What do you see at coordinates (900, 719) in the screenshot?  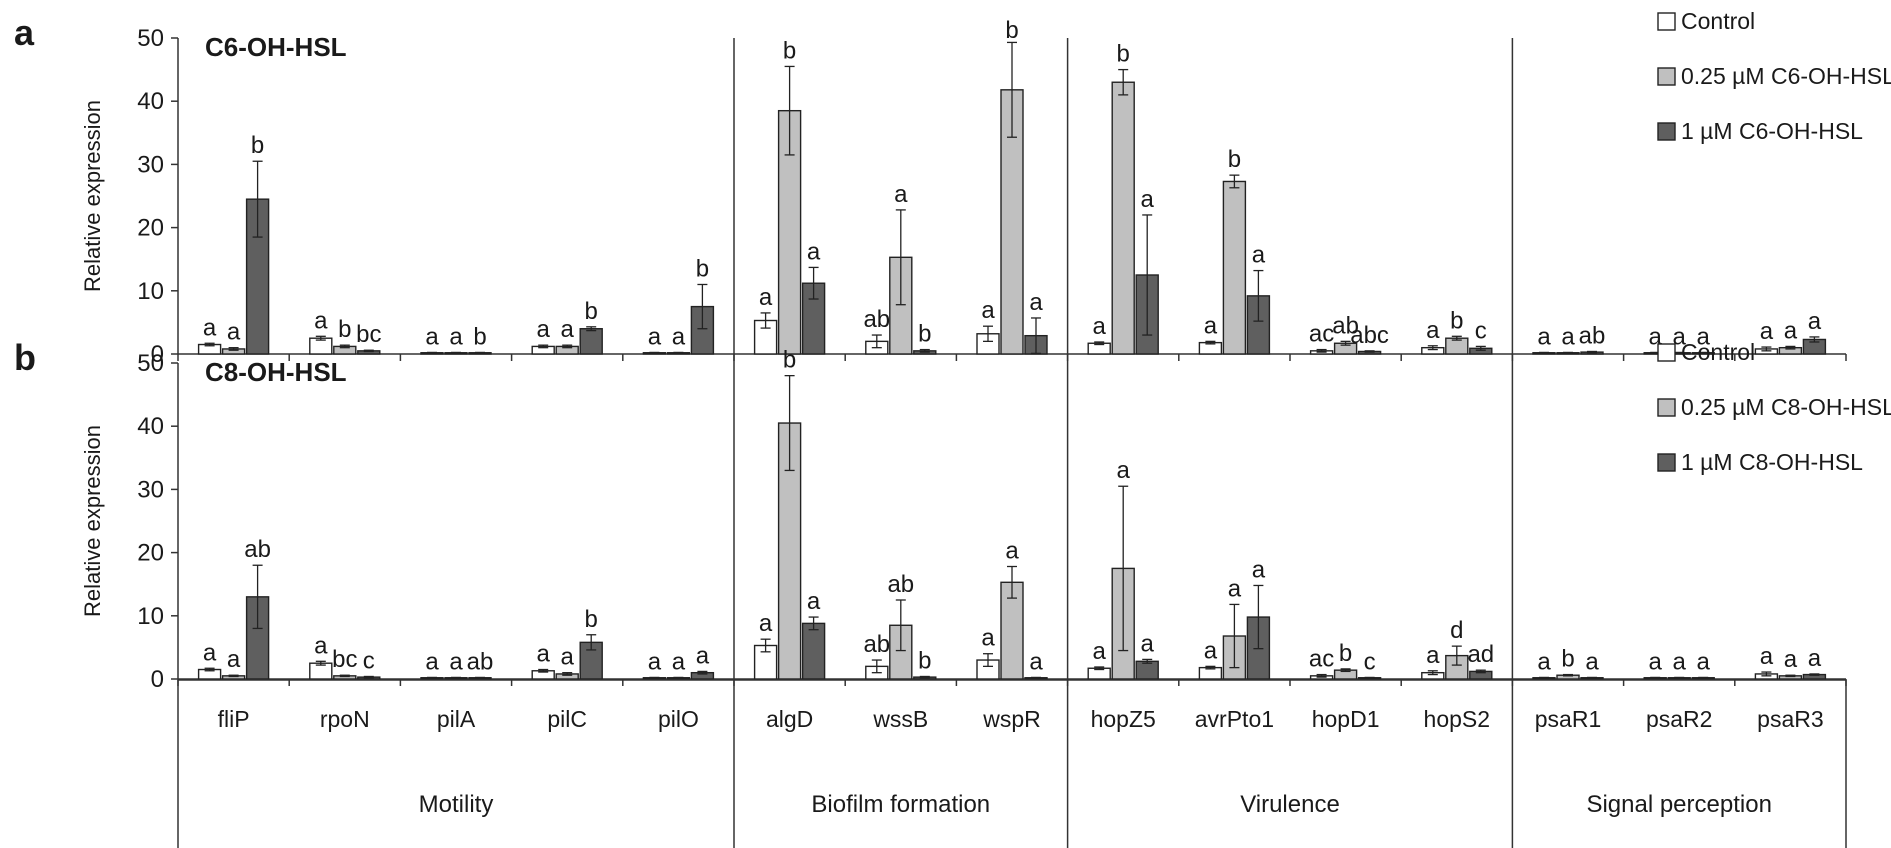 I see `category-label: wssB` at bounding box center [900, 719].